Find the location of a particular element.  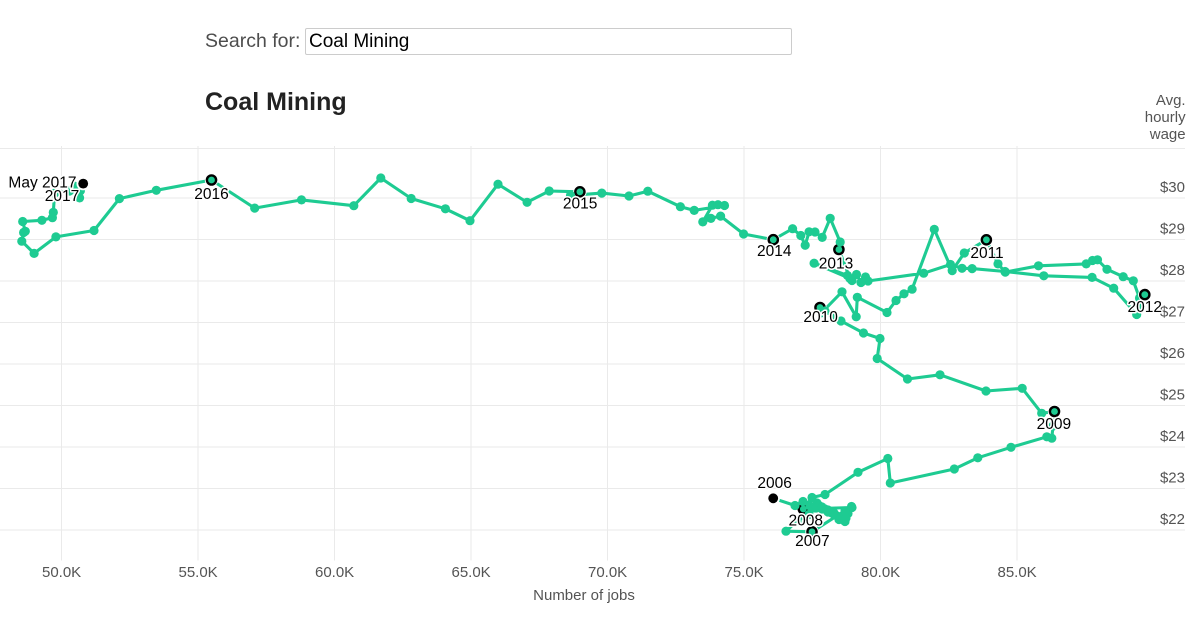

svg-text: $28 is located at coordinates (1172, 270).